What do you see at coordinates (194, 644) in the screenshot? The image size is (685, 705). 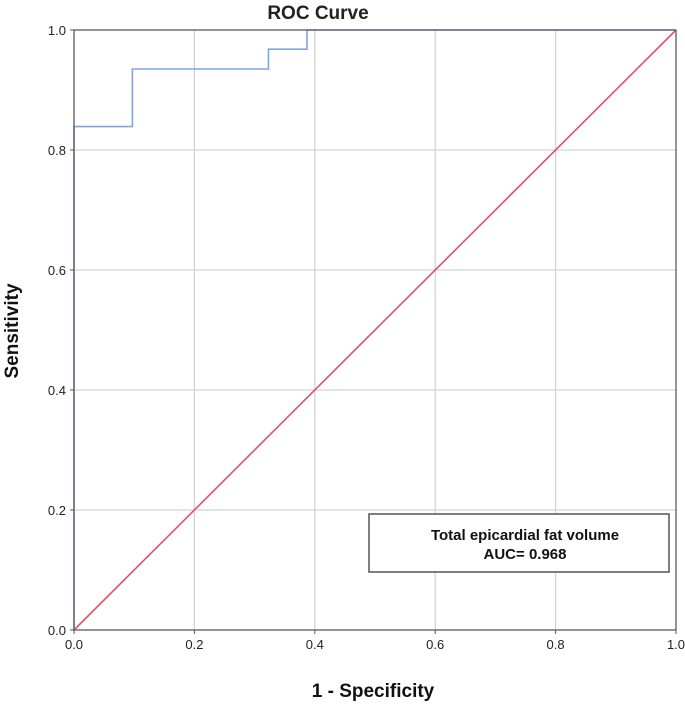 I see `x-tick-label: 0.2` at bounding box center [194, 644].